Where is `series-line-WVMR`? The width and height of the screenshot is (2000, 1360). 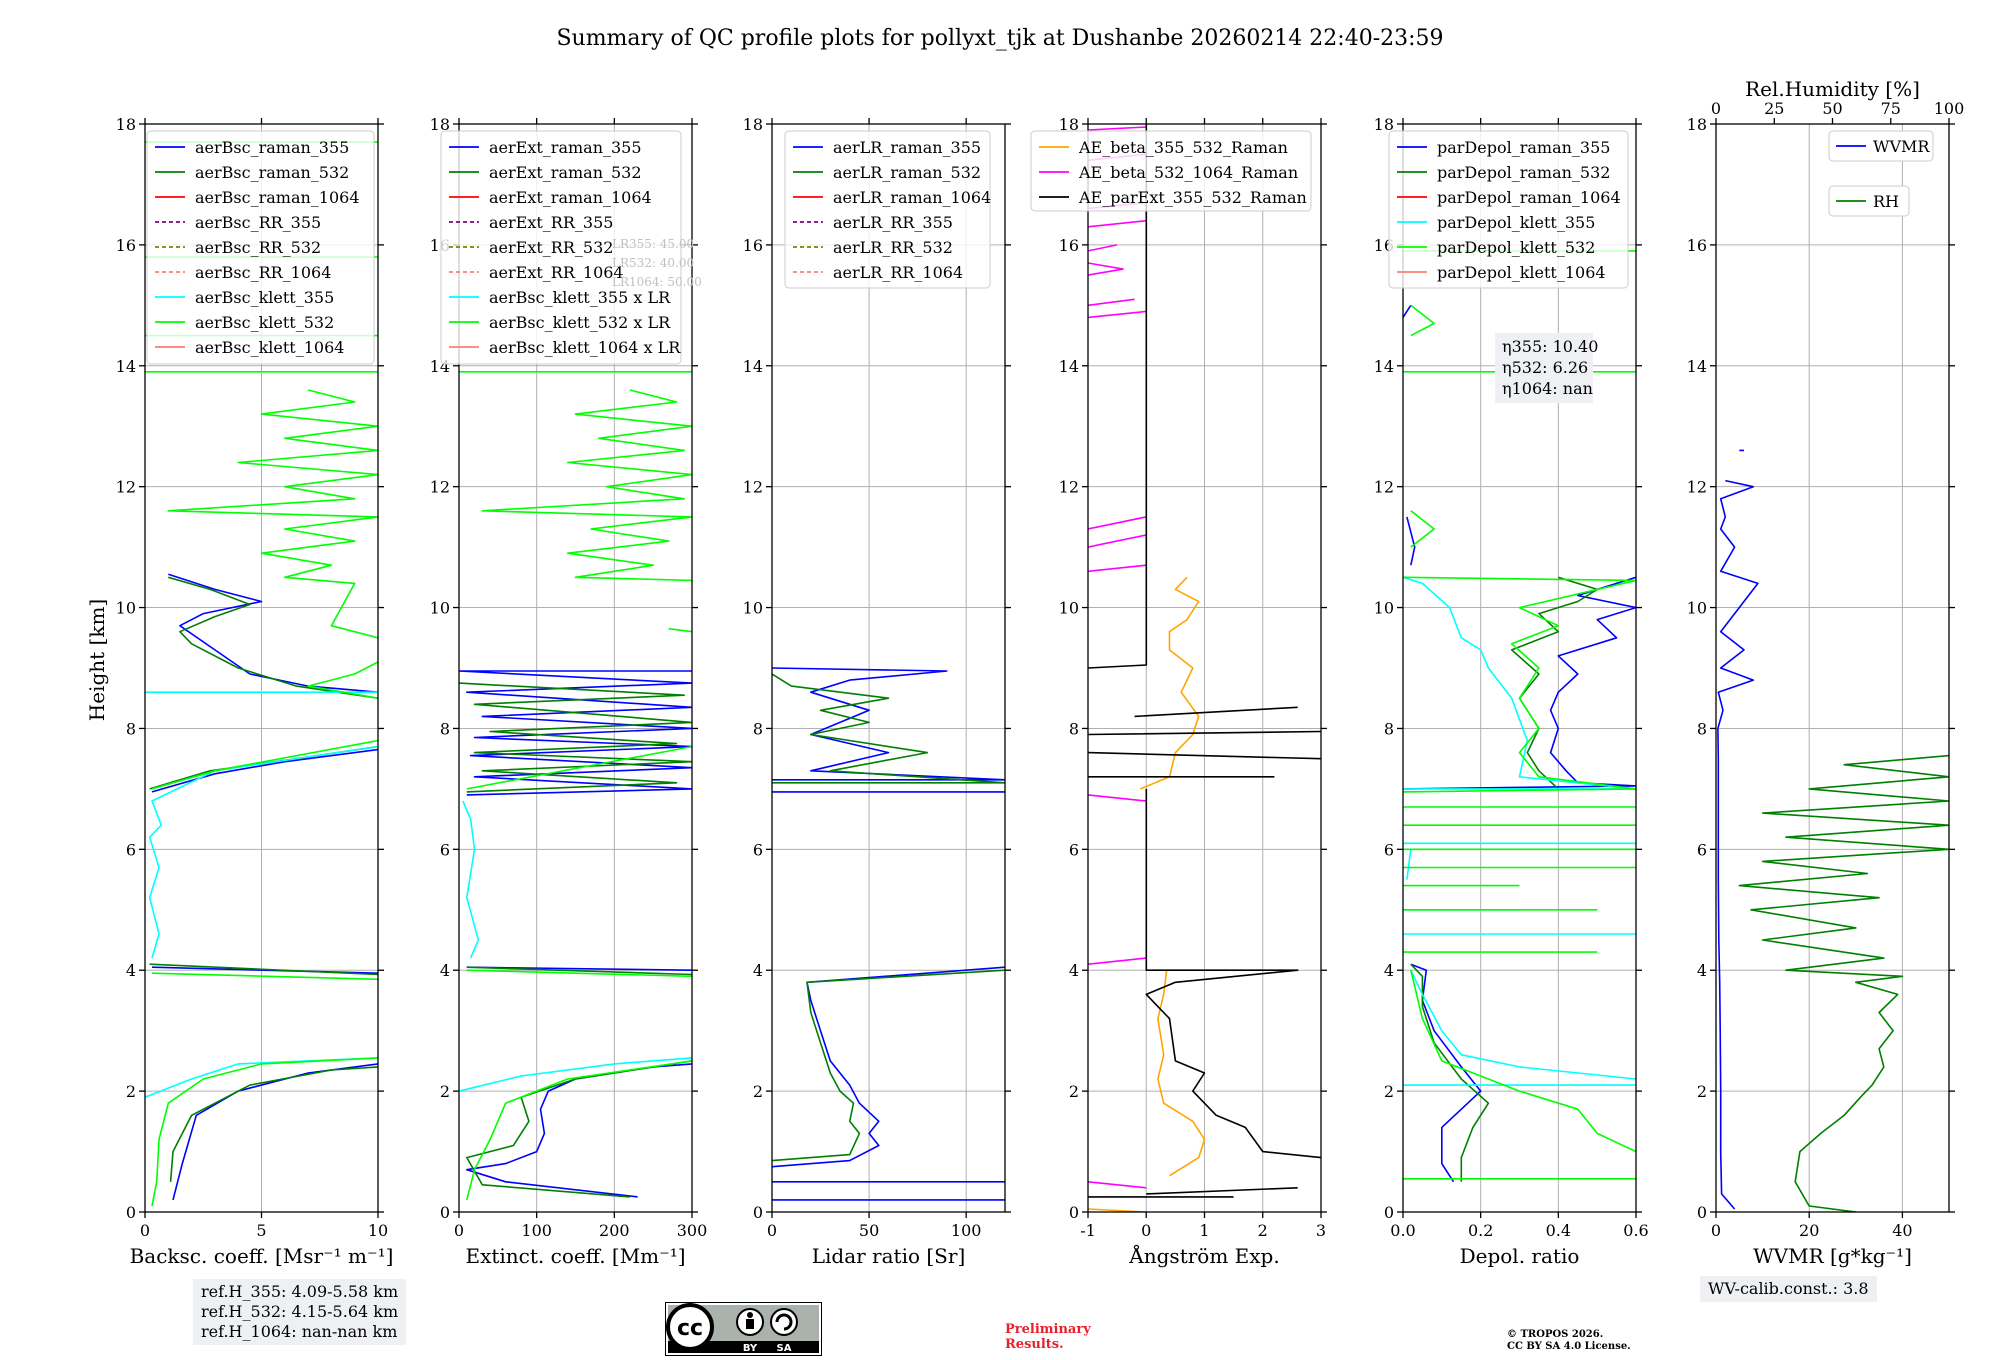
series-line-WVMR is located at coordinates (1738, 829).